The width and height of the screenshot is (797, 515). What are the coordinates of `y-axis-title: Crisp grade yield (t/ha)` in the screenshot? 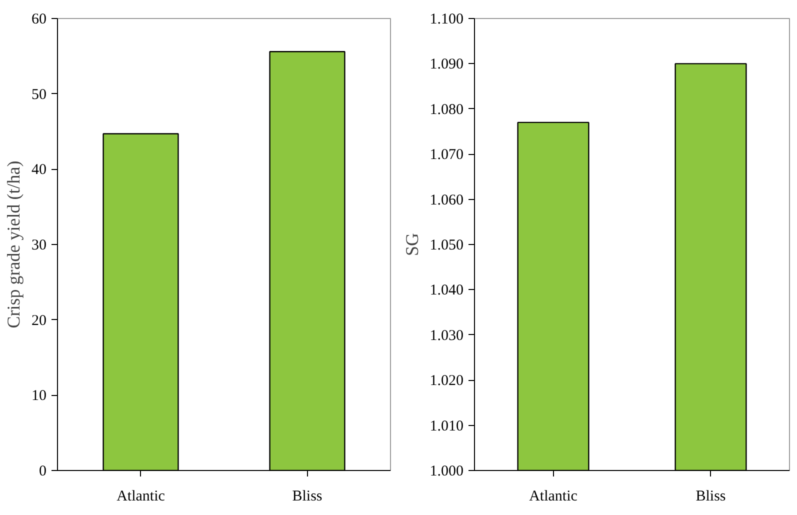 It's located at (14, 244).